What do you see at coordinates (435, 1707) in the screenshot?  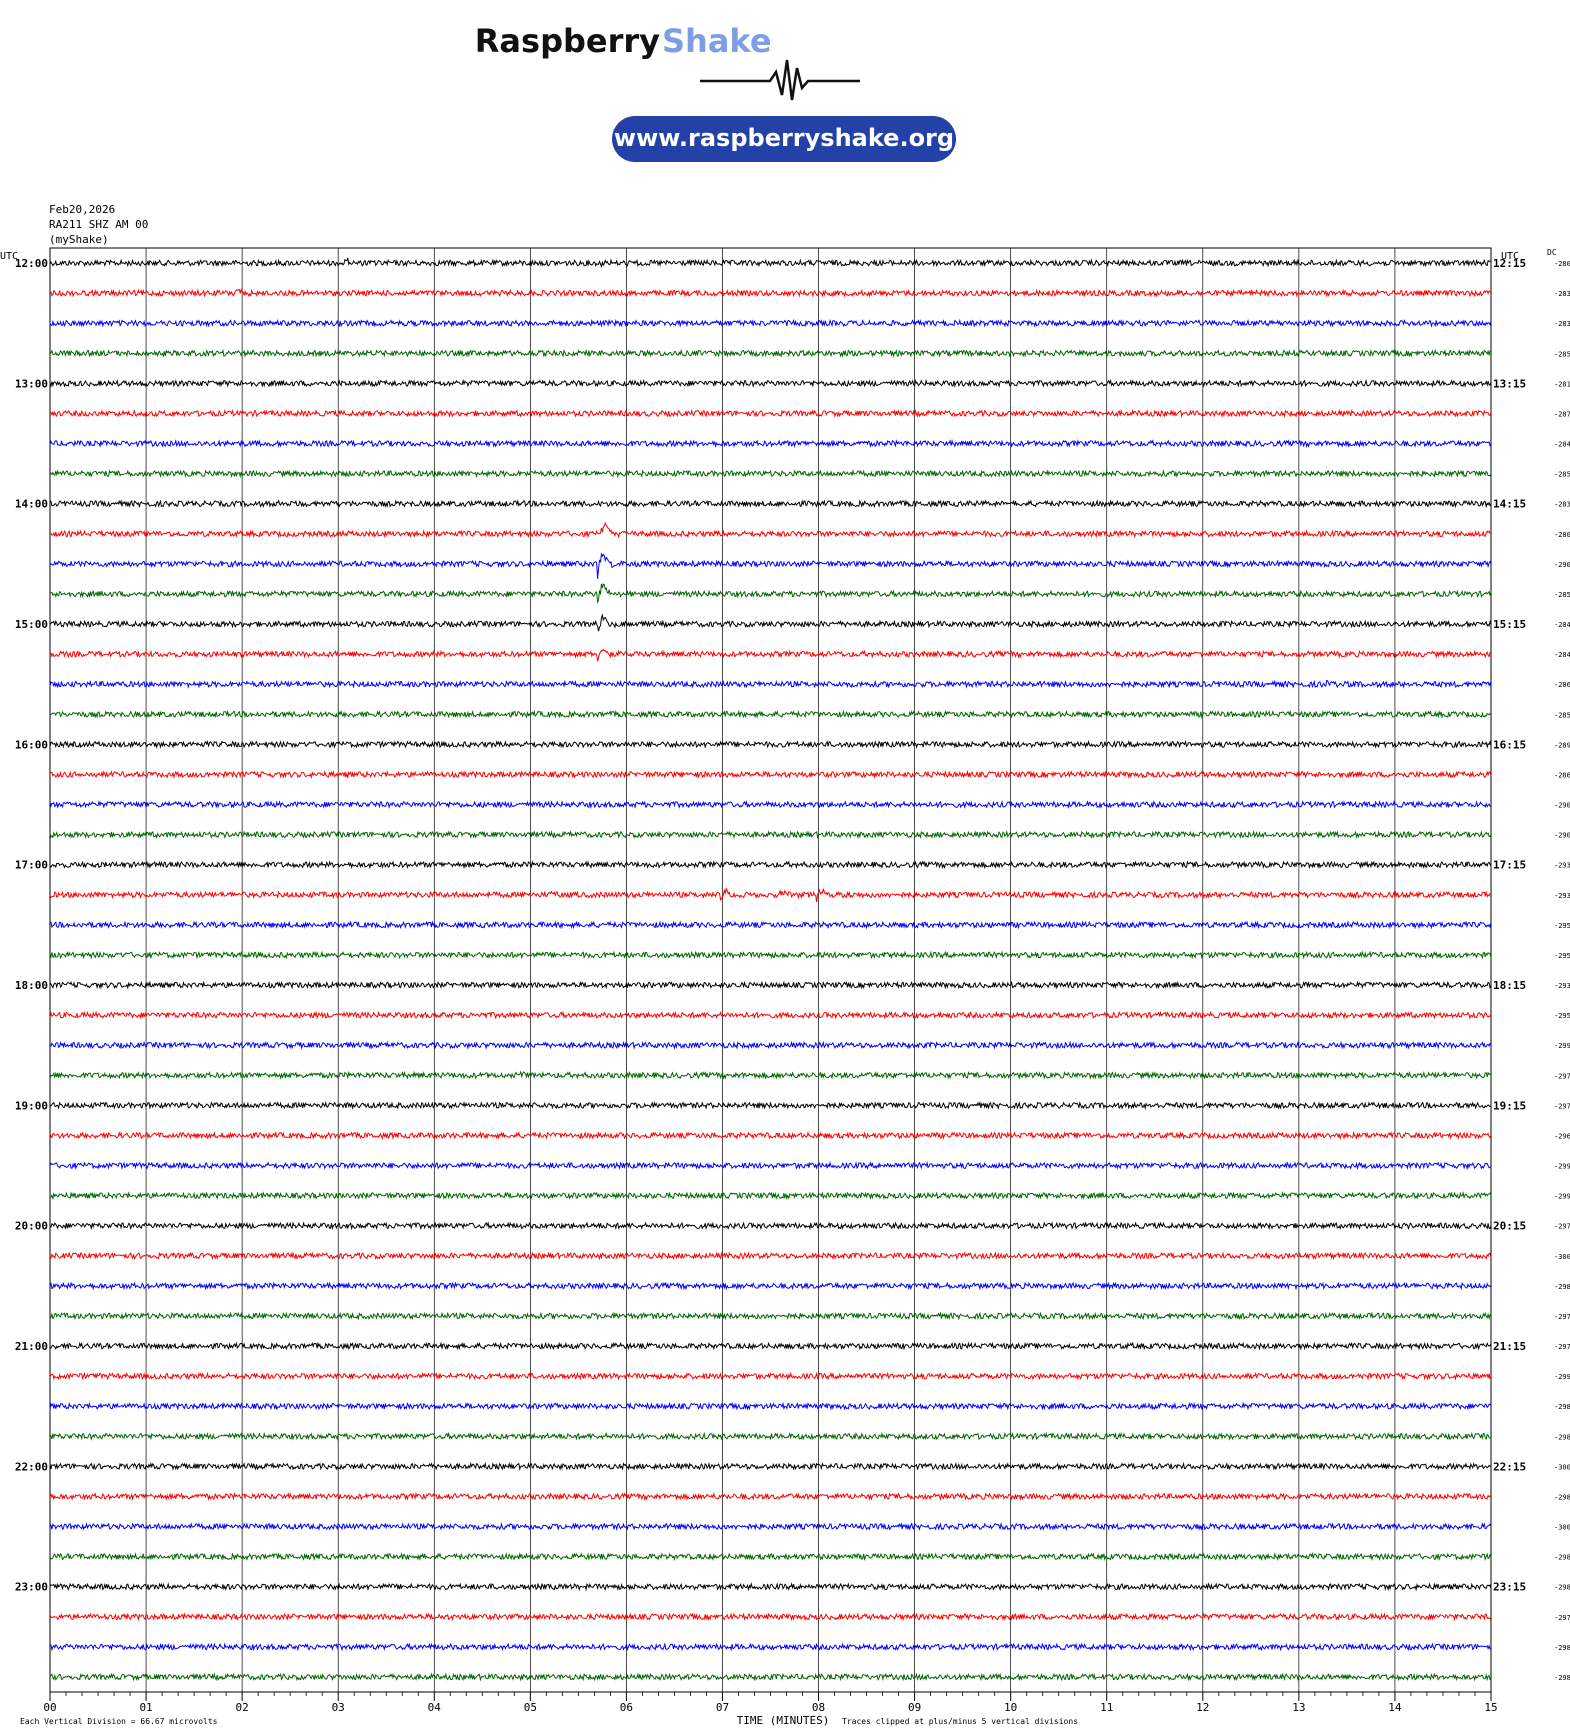 I see `x-tick-label: 04` at bounding box center [435, 1707].